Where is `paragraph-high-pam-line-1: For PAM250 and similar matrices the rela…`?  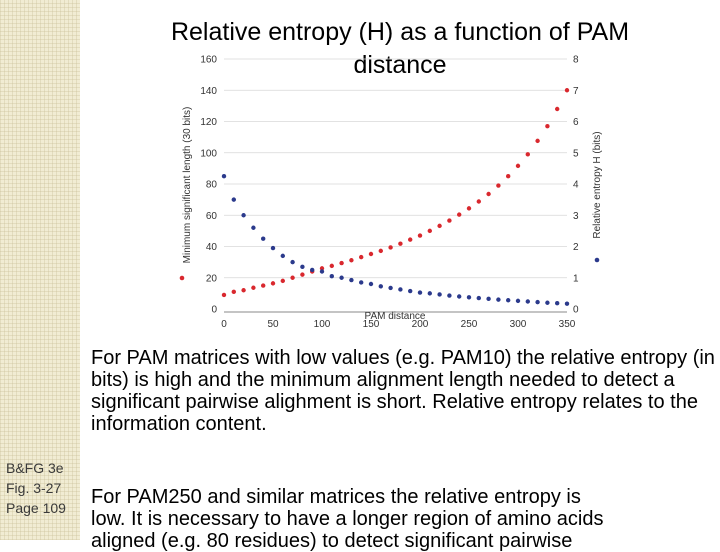
paragraph-high-pam-line-1: For PAM250 and similar matrices the rela… is located at coordinates (336, 497).